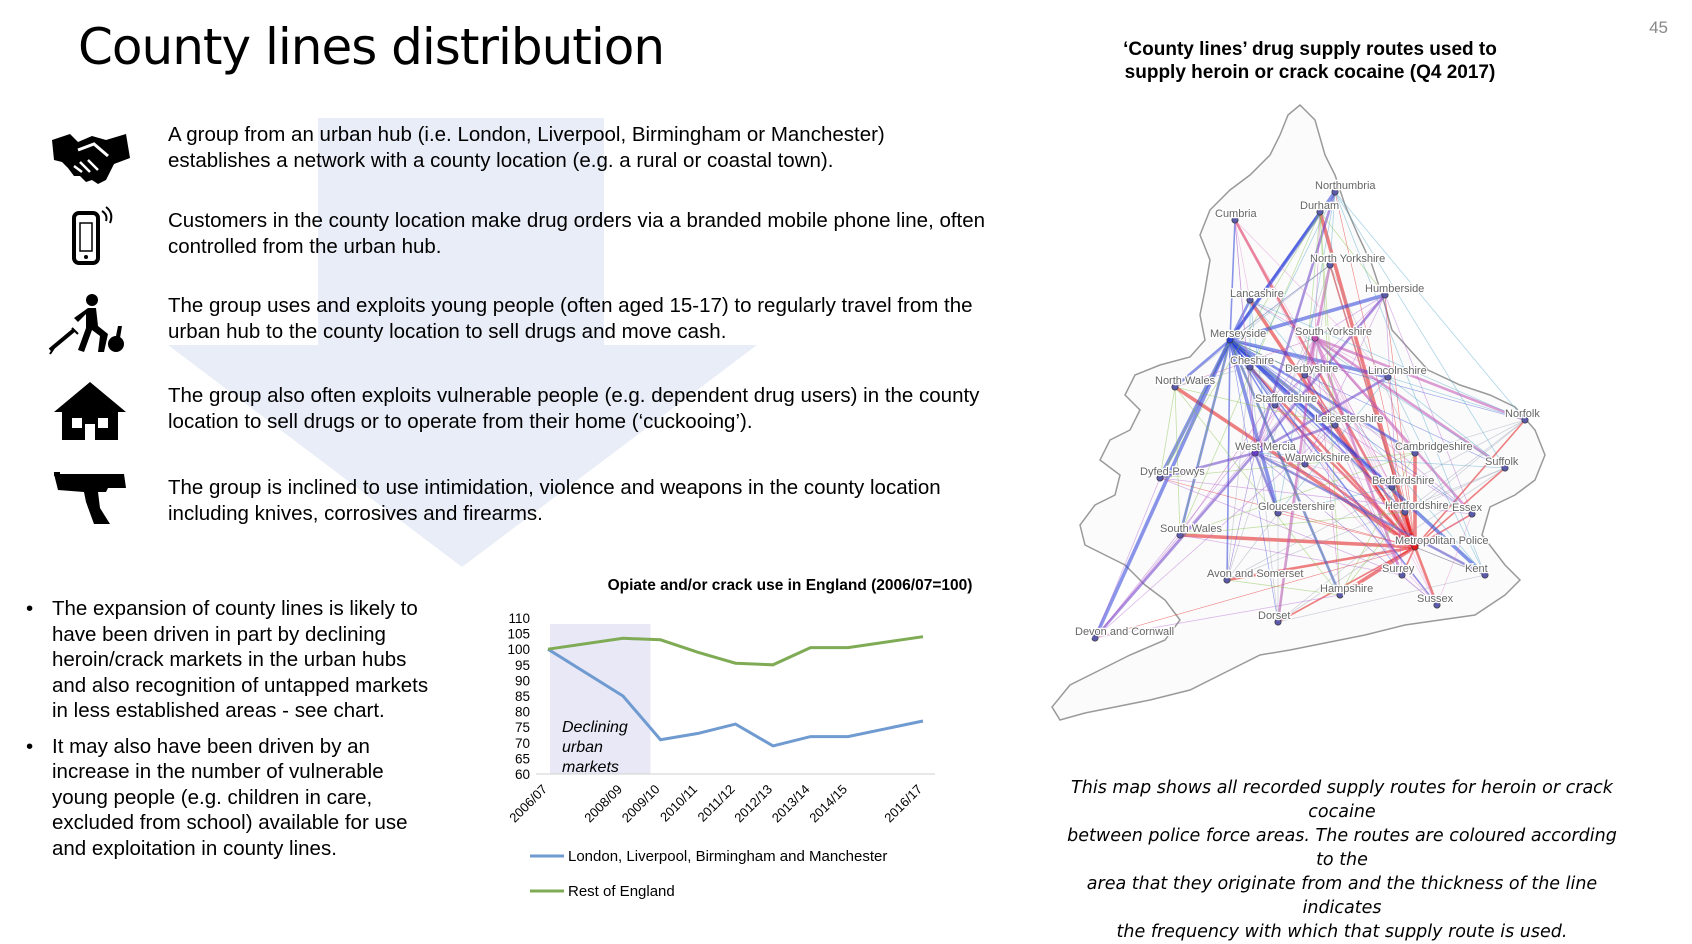 The width and height of the screenshot is (1692, 944). Describe the element at coordinates (1191, 529) in the screenshot. I see `police-area-label: South Wales` at that location.